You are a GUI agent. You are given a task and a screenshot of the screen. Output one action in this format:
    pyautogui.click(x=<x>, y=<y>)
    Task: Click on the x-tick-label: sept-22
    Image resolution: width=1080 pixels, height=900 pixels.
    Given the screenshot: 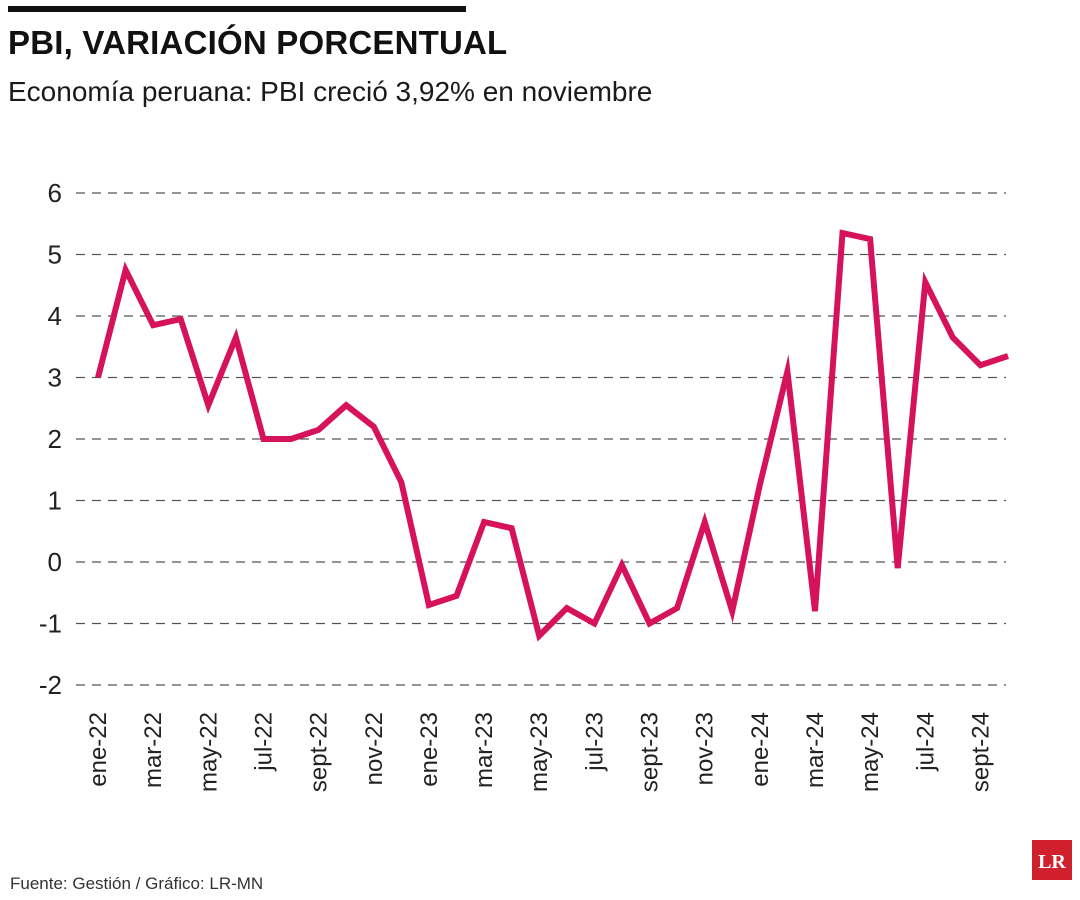 What is the action you would take?
    pyautogui.click(x=319, y=752)
    